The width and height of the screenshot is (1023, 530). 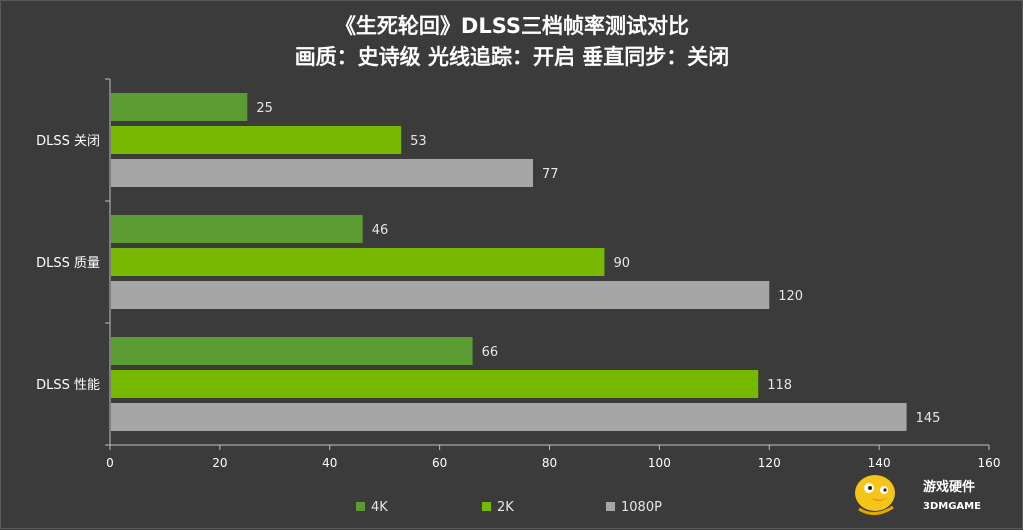 What do you see at coordinates (110, 463) in the screenshot?
I see `x-tick-label: 0` at bounding box center [110, 463].